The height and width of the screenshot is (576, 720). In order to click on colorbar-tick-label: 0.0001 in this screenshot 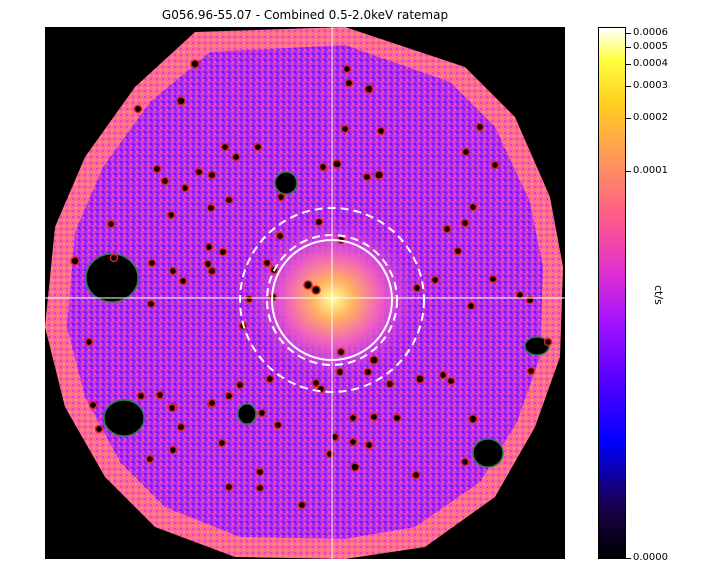, I will do `click(650, 170)`.